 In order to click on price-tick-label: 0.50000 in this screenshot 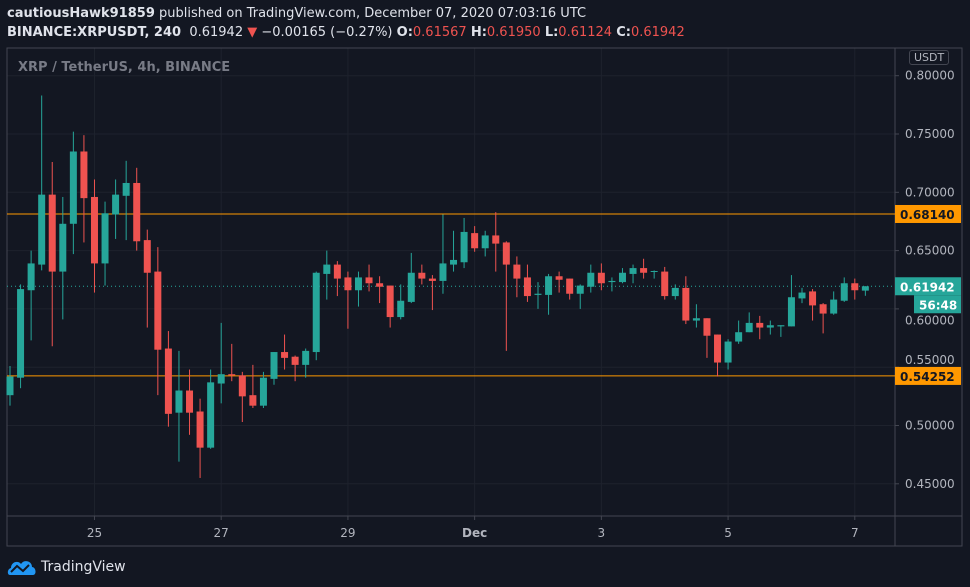, I will do `click(930, 426)`.